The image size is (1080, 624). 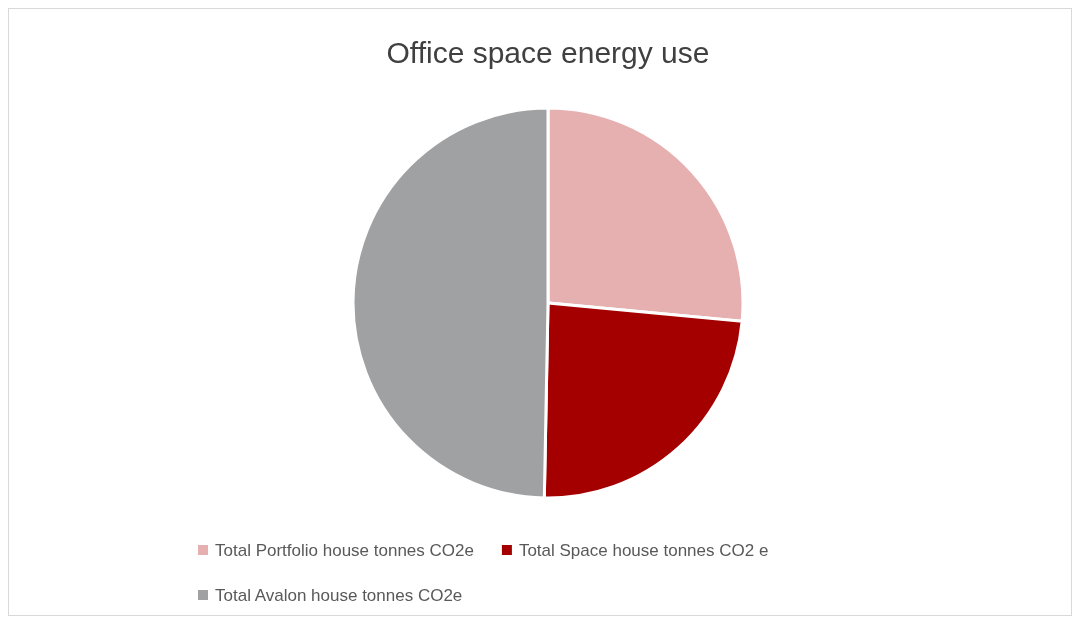 I want to click on legend-label: Total Portfolio house tonnes CO2e, so click(x=344, y=550).